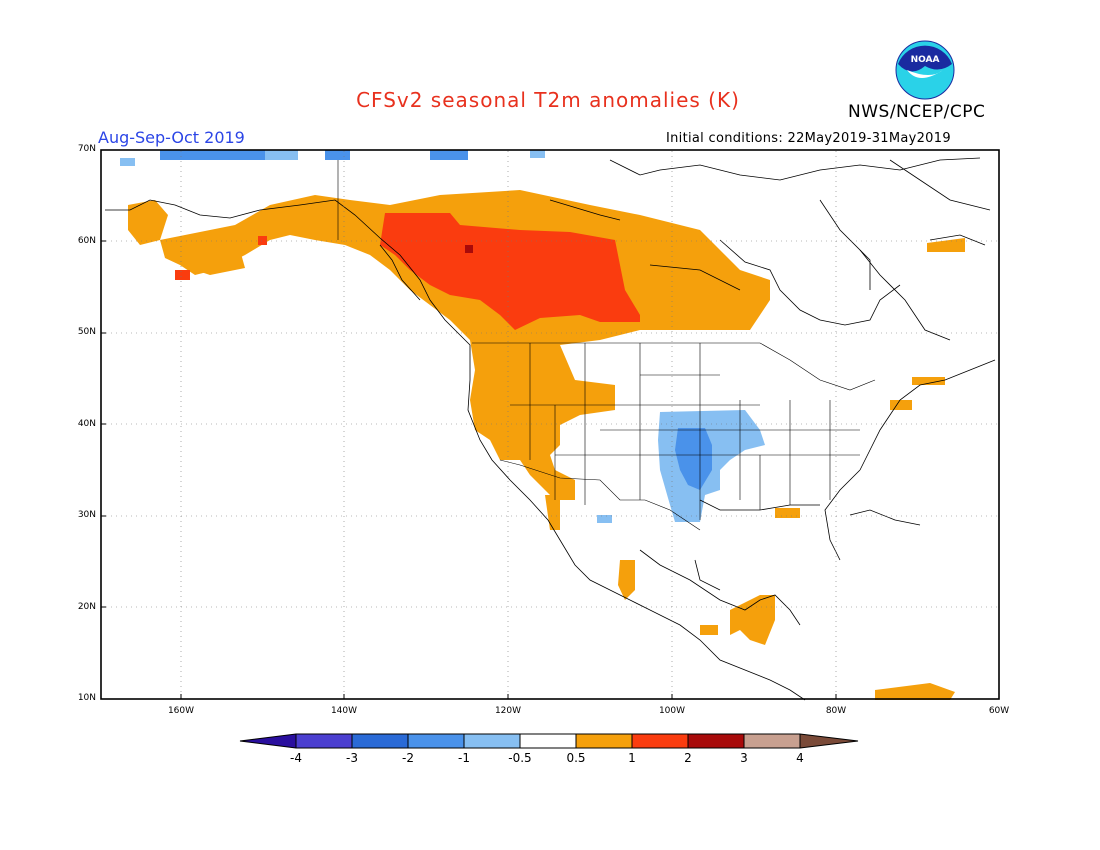 The height and width of the screenshot is (850, 1100). I want to click on lat-label: 60N, so click(86, 241).